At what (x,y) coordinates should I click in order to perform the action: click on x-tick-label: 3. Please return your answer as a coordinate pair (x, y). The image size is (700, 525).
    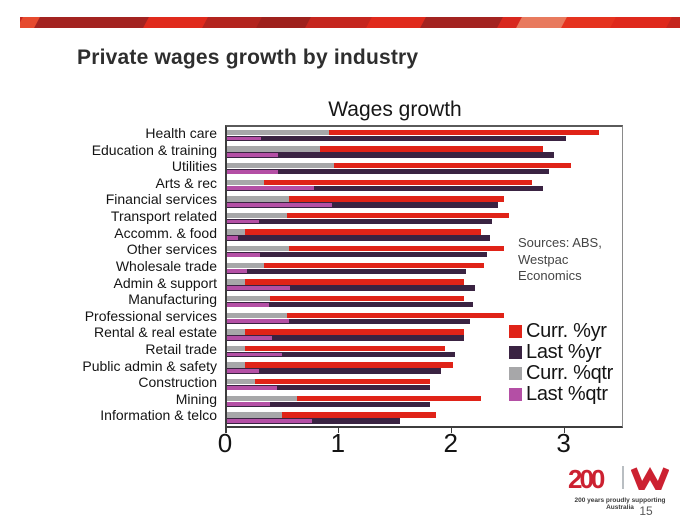
    Looking at the image, I should click on (563, 443).